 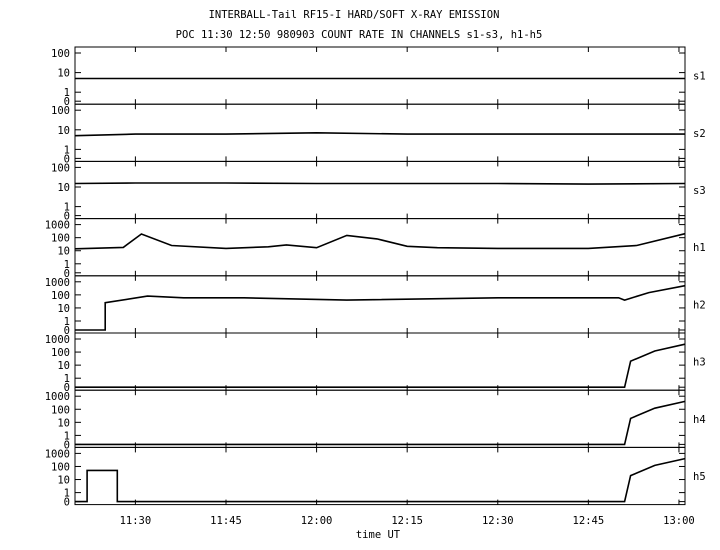 What do you see at coordinates (679, 521) in the screenshot?
I see `x-tick-label: 13:00` at bounding box center [679, 521].